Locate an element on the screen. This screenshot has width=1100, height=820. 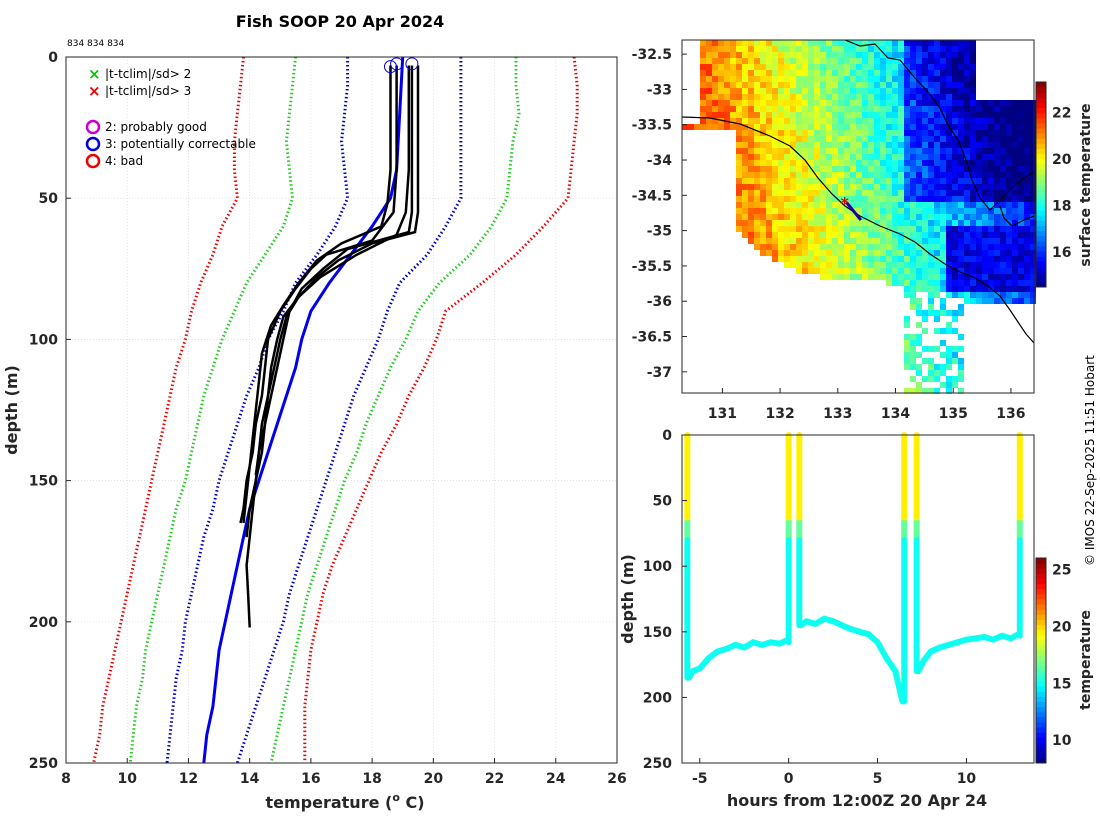
sst-field is located at coordinates (859, 217).